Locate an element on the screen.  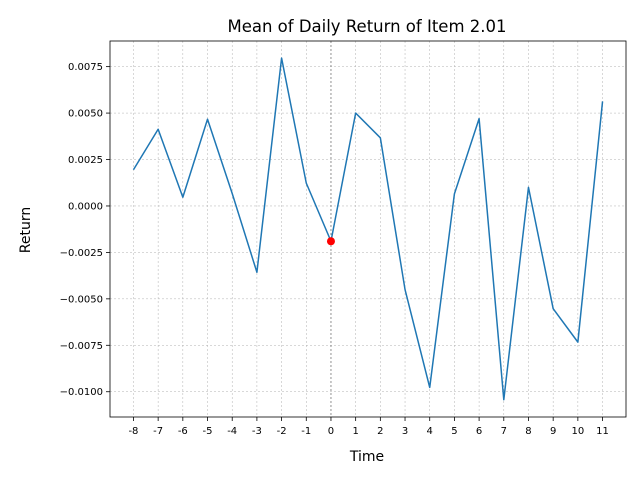
y-tick-label: −0.0025 is located at coordinates (81, 253).